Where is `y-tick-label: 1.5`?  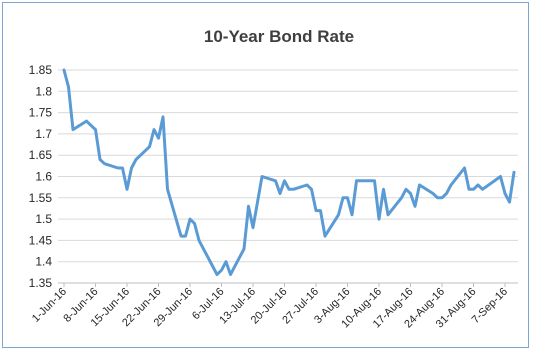 y-tick-label: 1.5 is located at coordinates (43, 219).